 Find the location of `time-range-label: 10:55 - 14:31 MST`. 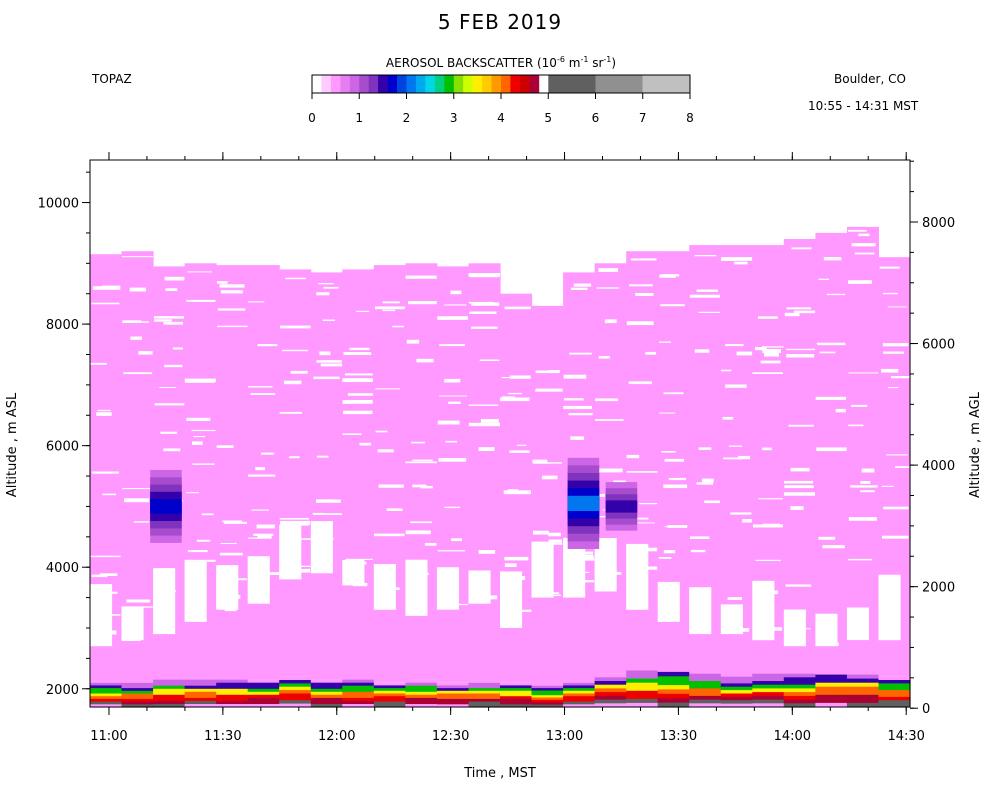

time-range-label: 10:55 - 14:31 MST is located at coordinates (863, 106).